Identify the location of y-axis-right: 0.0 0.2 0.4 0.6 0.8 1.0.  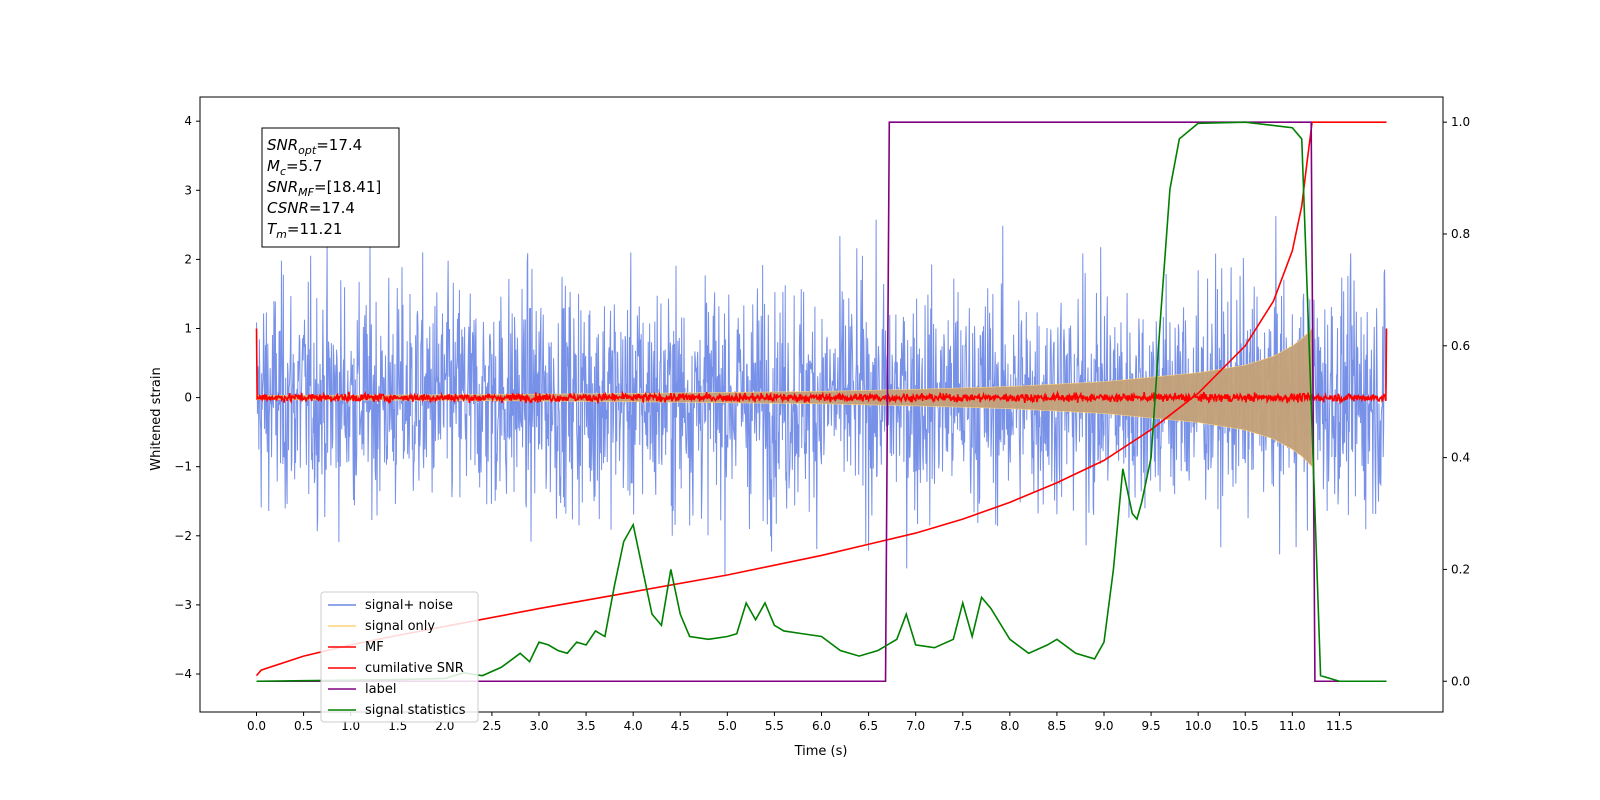
(1456, 401).